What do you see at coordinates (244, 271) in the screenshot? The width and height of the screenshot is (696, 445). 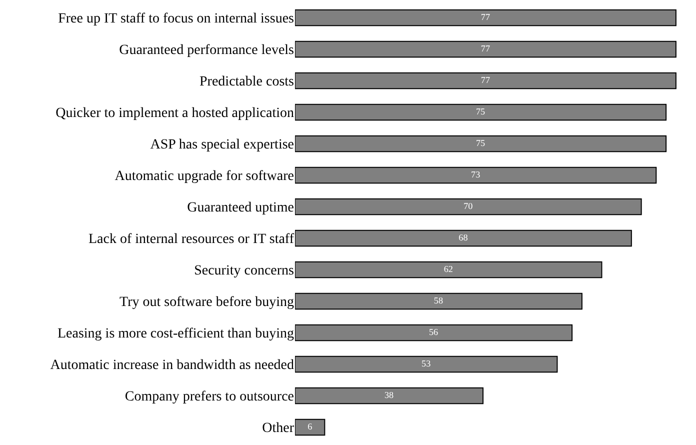 I see `y-tick-label: Security concerns` at bounding box center [244, 271].